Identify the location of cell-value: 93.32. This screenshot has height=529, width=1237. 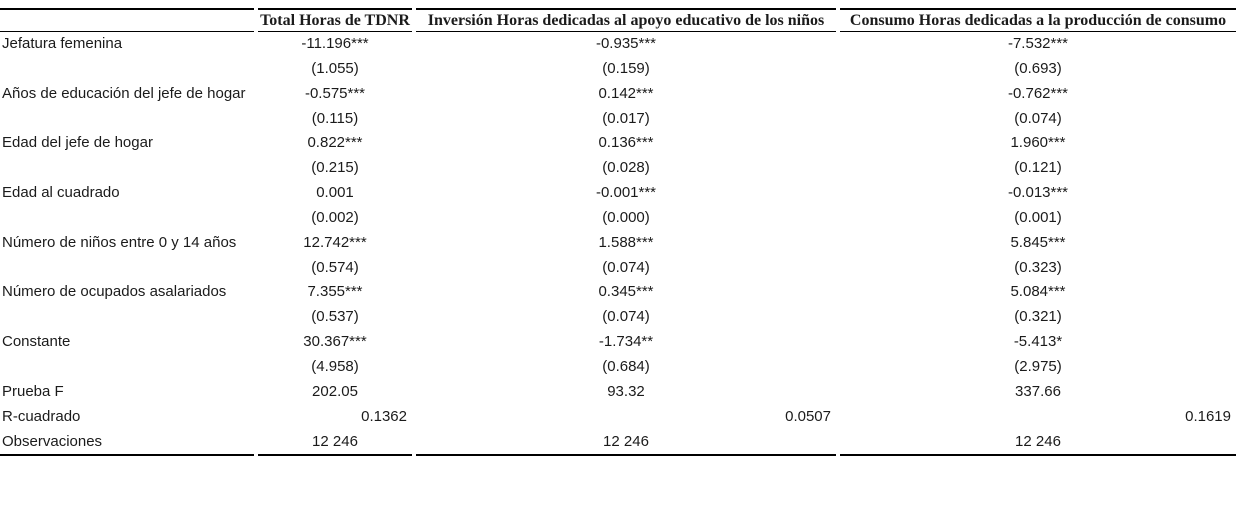
(626, 391).